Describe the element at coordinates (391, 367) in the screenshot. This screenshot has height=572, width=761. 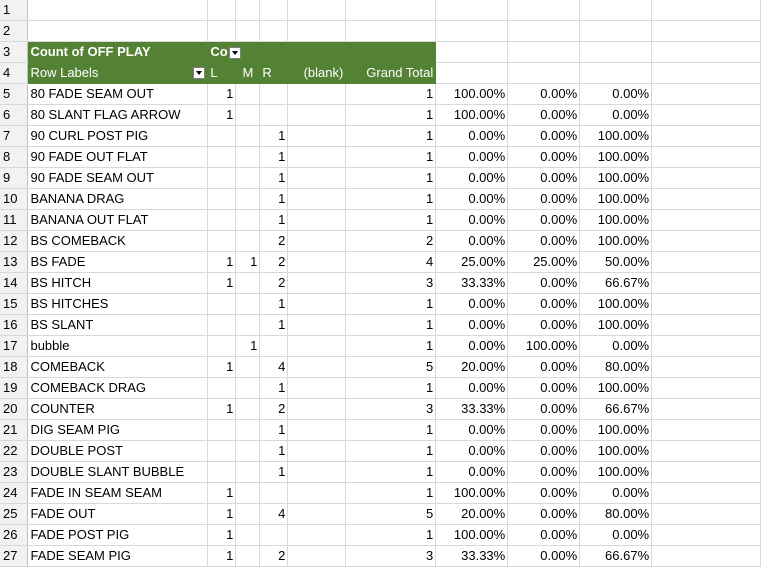
I see `grand-total-cell: 5` at that location.